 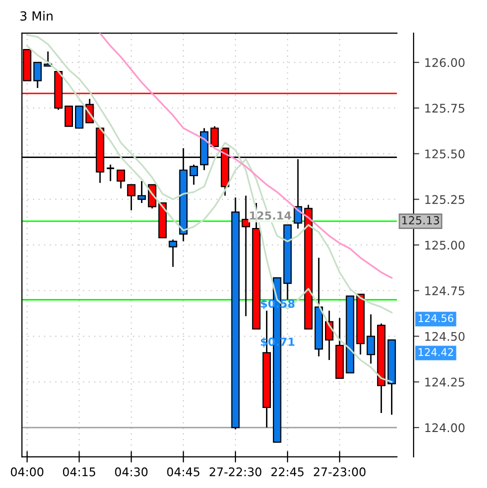 I want to click on y-tick-label: 126.00, so click(x=445, y=63).